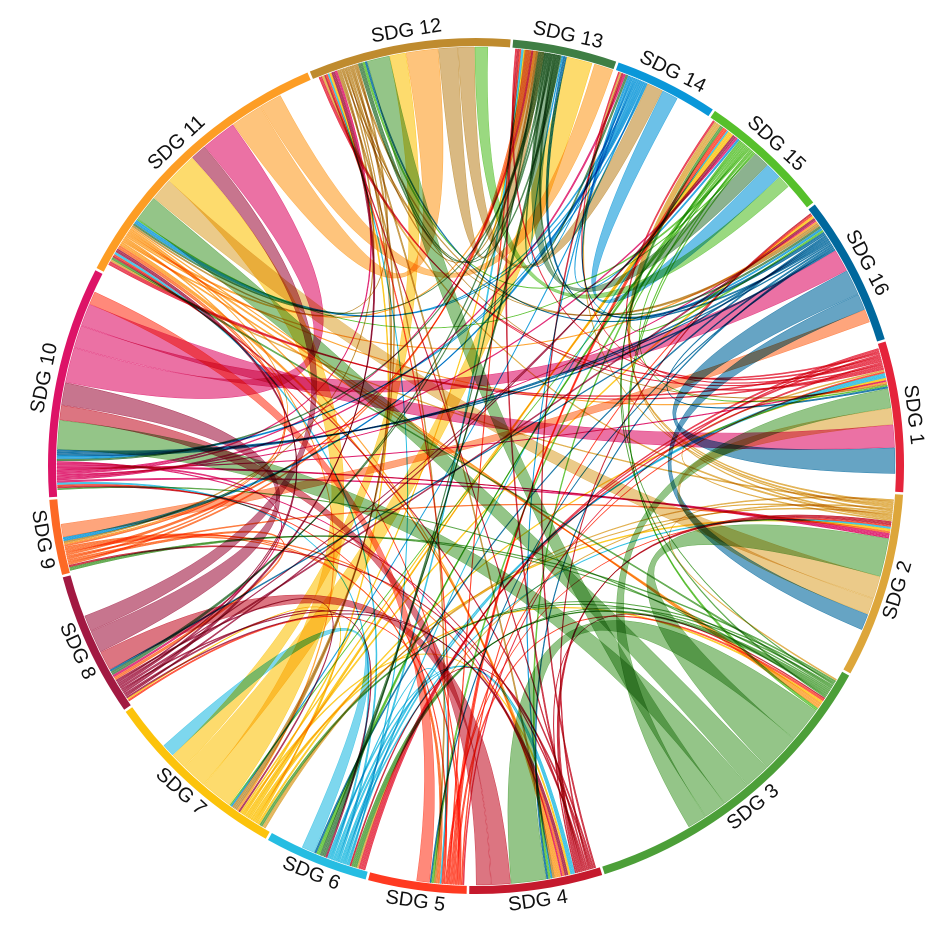  I want to click on chord-sdg-3-thin, so click(728, 405).